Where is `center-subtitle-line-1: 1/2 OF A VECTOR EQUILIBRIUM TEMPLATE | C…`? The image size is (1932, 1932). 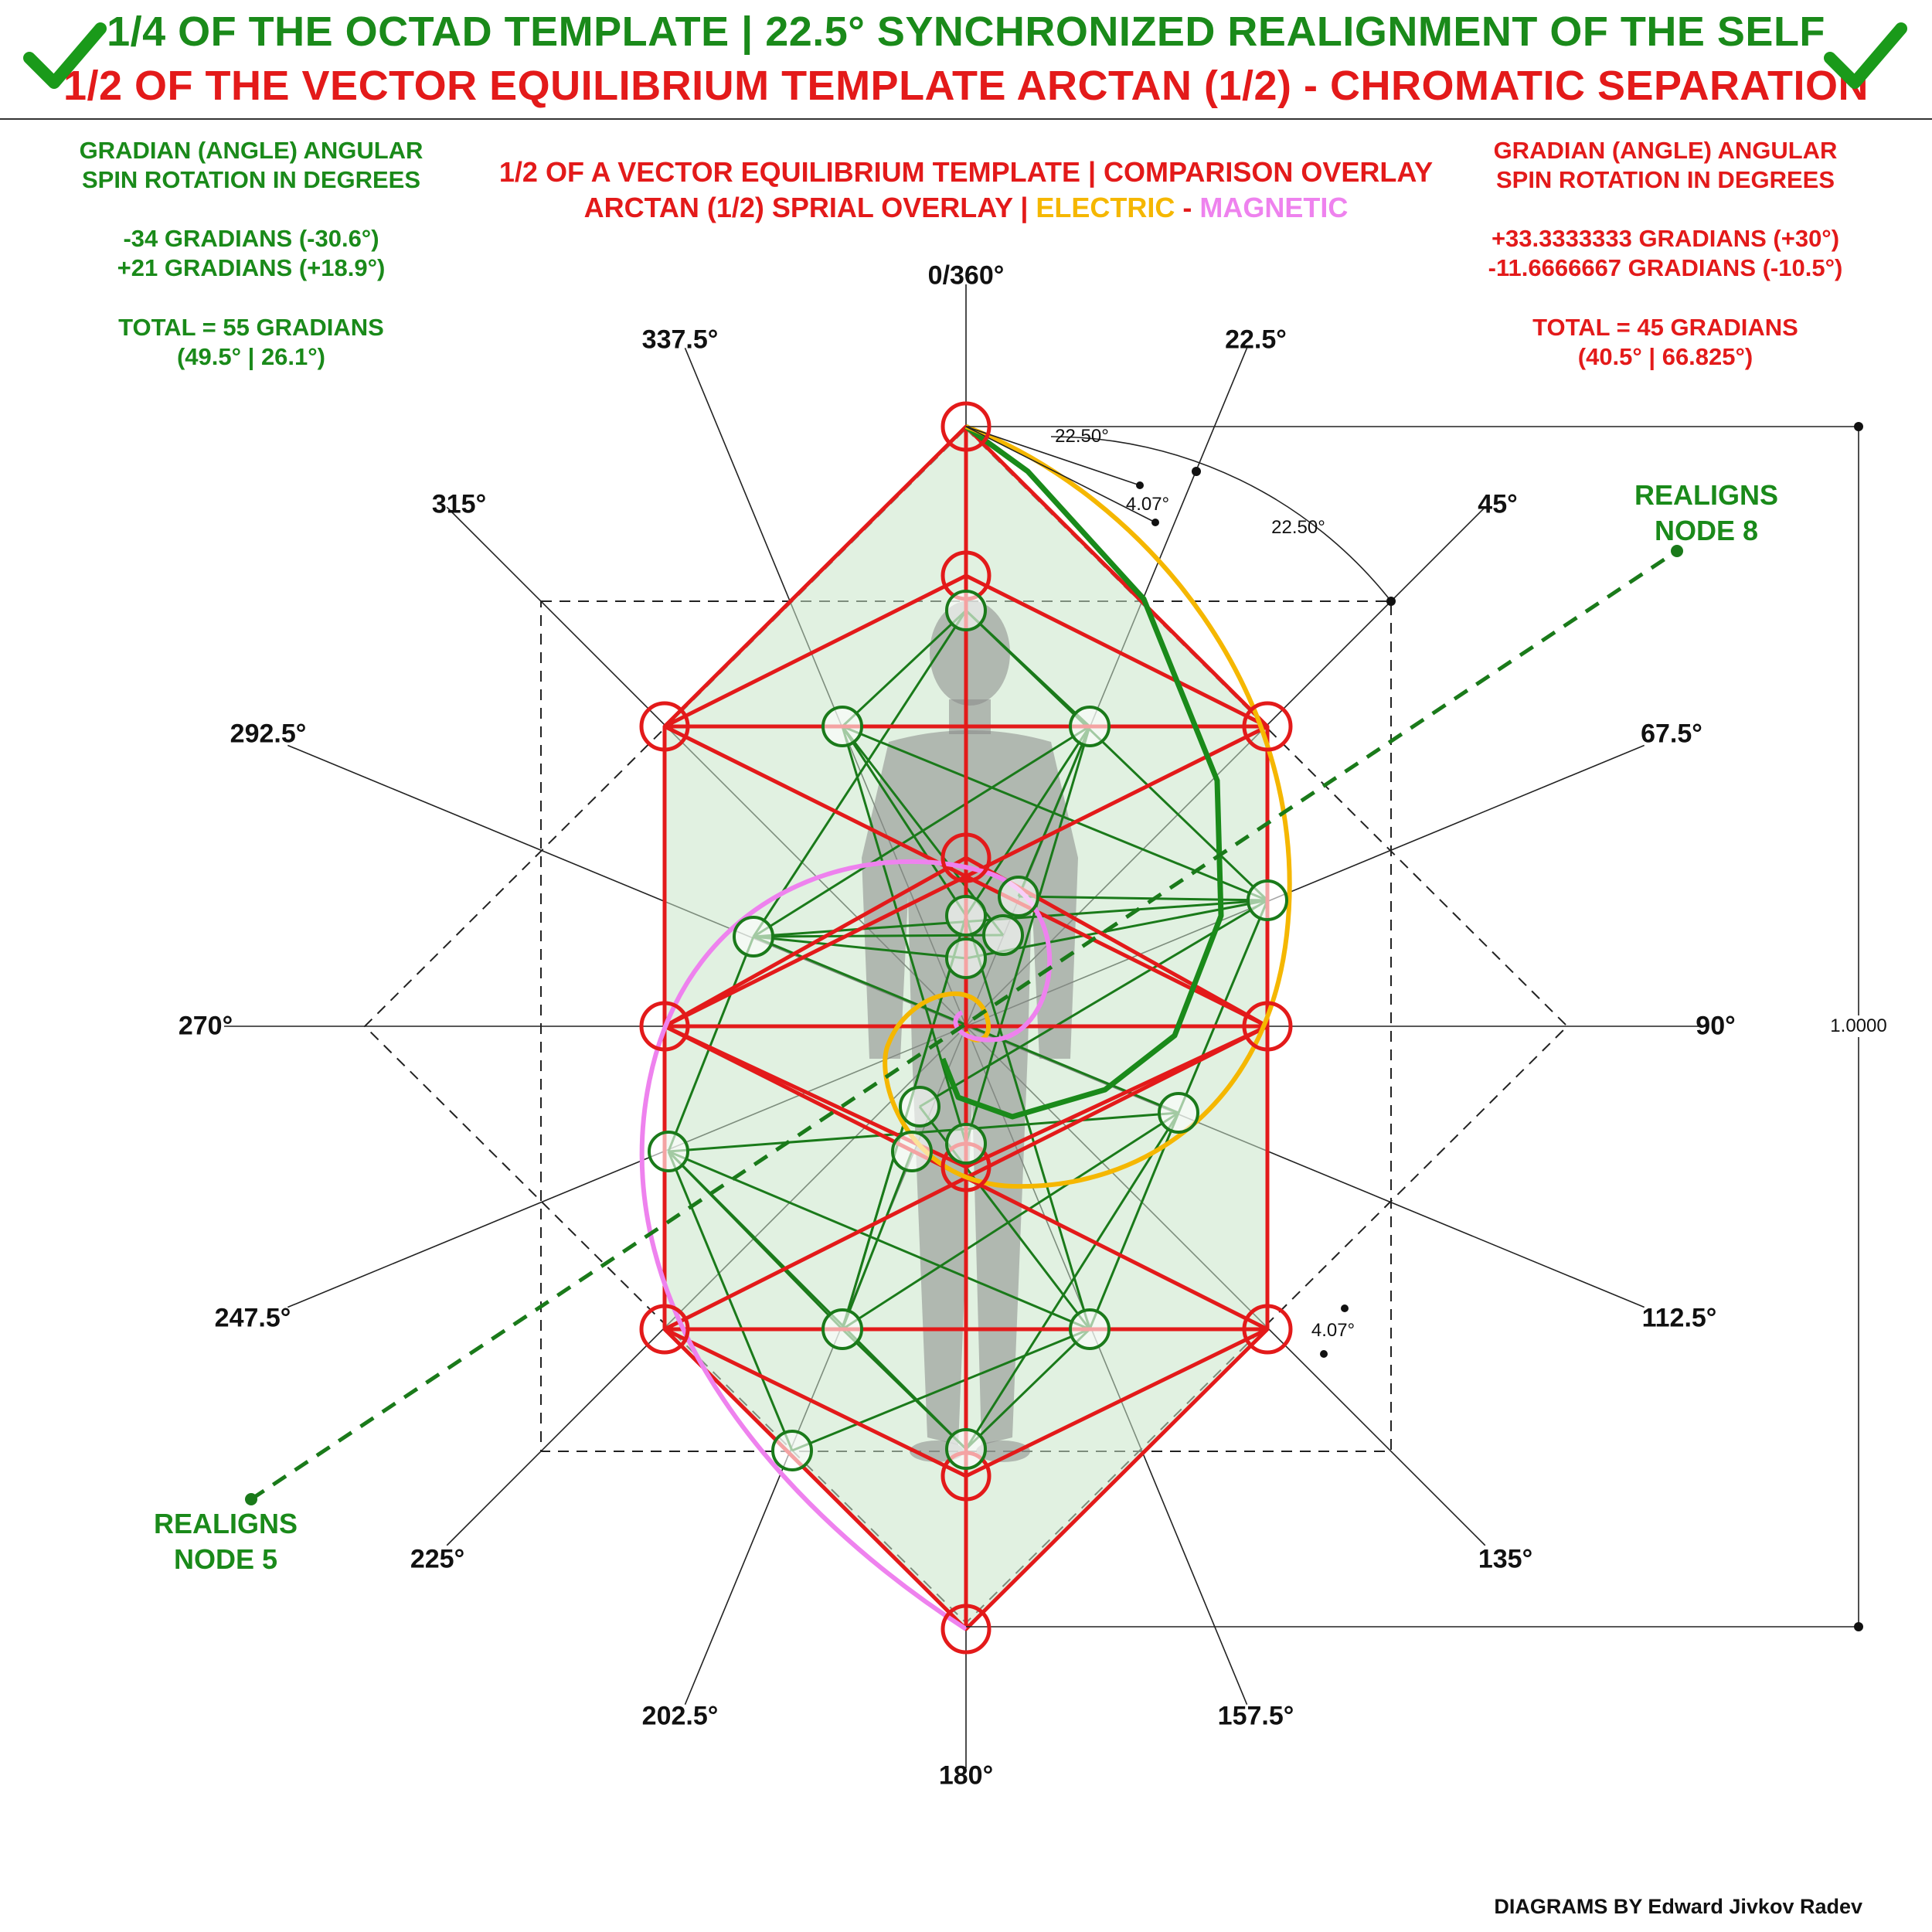 center-subtitle-line-1: 1/2 OF A VECTOR EQUILIBRIUM TEMPLATE | C… is located at coordinates (966, 172).